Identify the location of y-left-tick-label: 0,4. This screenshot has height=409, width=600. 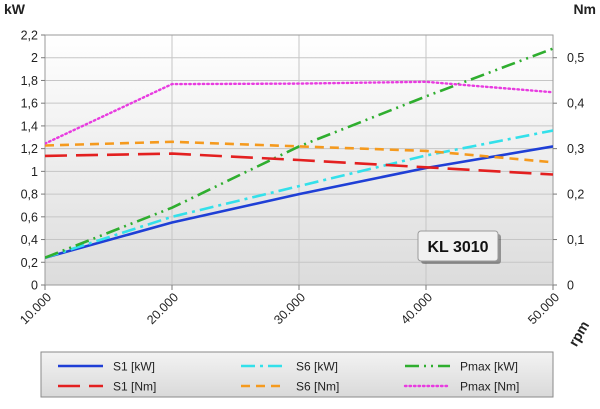
(29, 240).